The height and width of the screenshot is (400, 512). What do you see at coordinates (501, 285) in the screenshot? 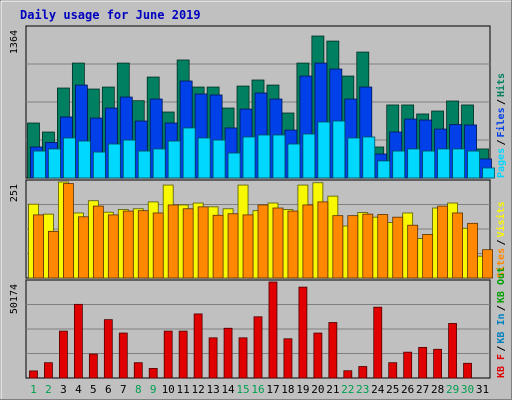
I see `legend-label-kb-out: KB Out` at bounding box center [501, 285].